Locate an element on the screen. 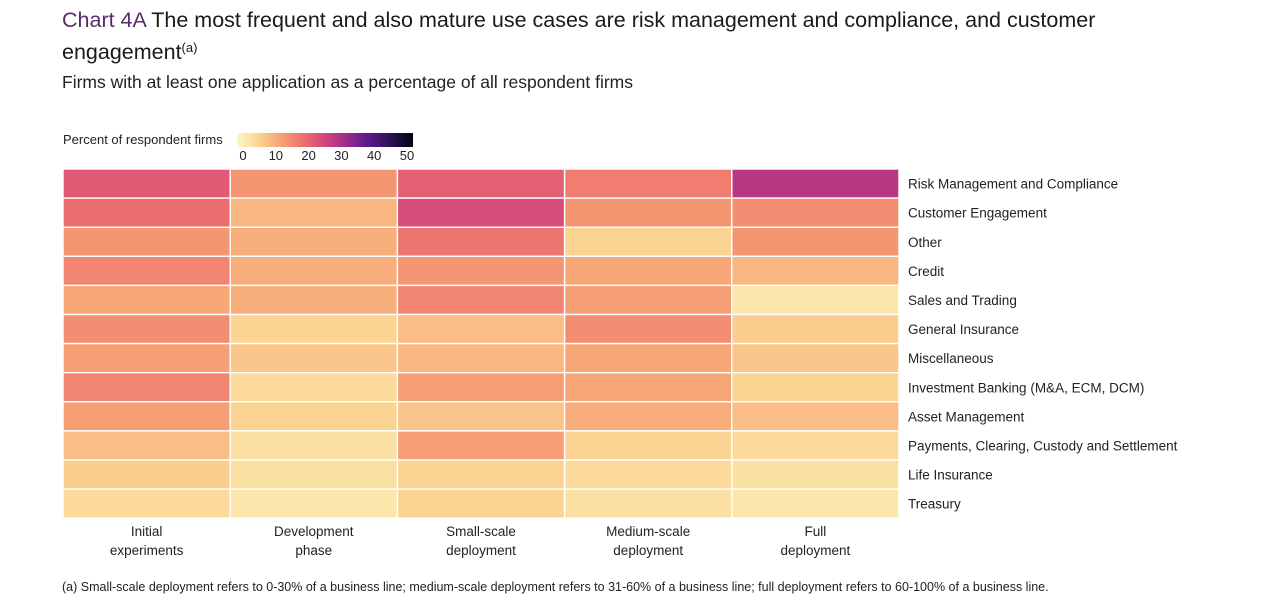 The image size is (1280, 608). row-label: Risk Management and Compliance is located at coordinates (1013, 184).